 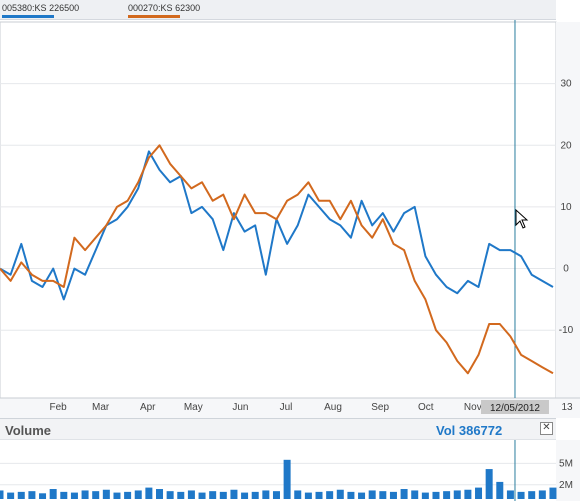 What do you see at coordinates (469, 430) in the screenshot?
I see `volume-value: Vol 386772` at bounding box center [469, 430].